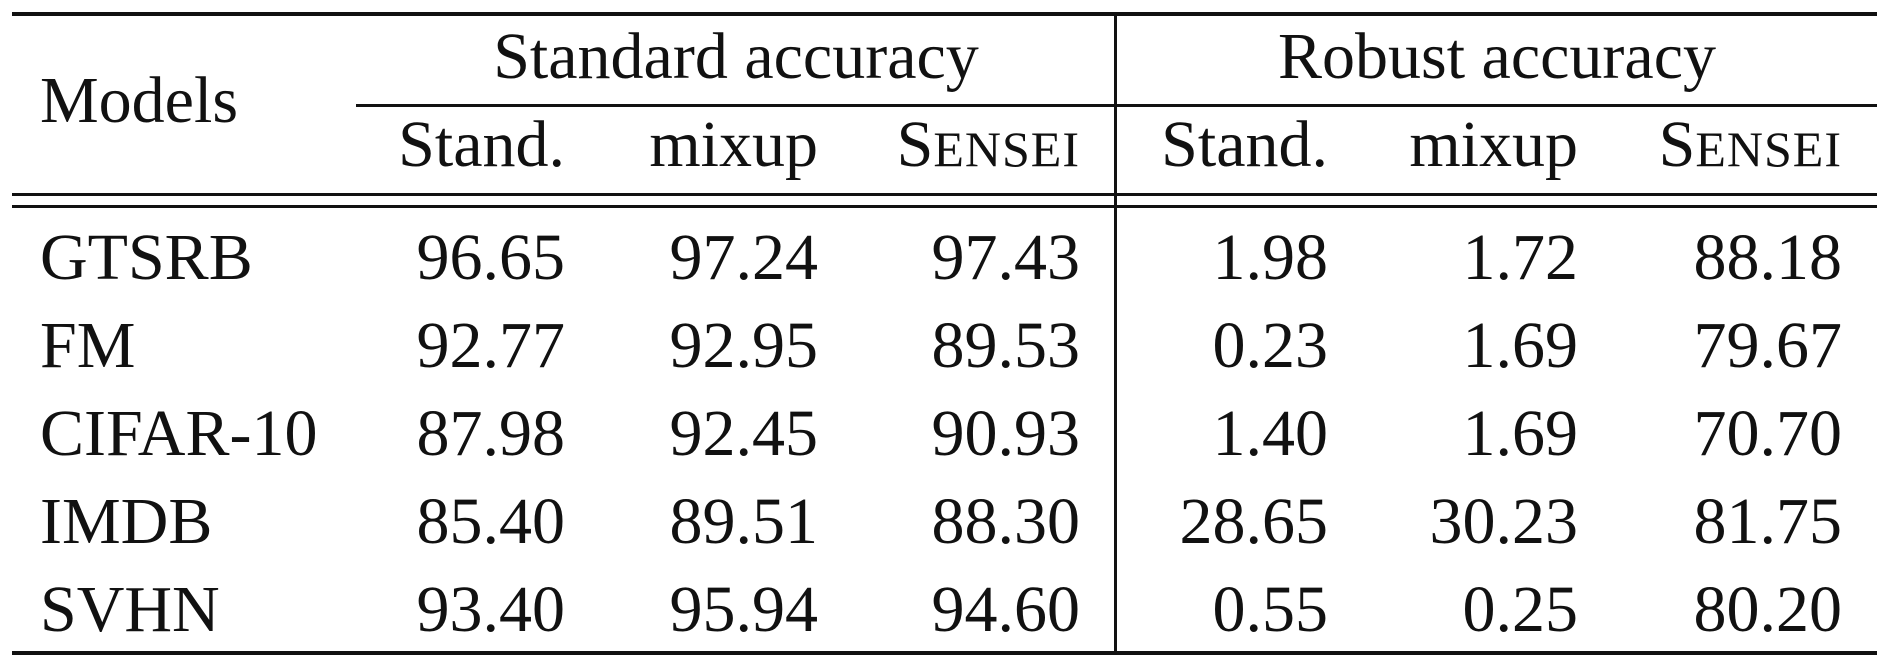 This screenshot has width=1889, height=665. What do you see at coordinates (179, 433) in the screenshot?
I see `model-name: CIFAR-10` at bounding box center [179, 433].